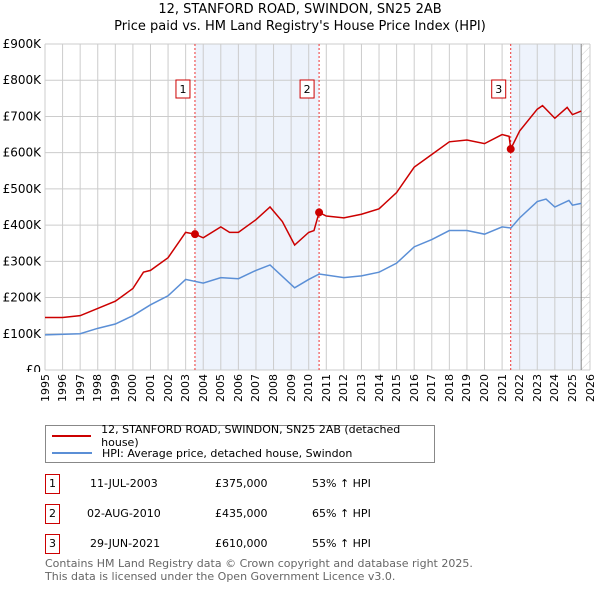 Image resolution: width=600 pixels, height=590 pixels. What do you see at coordinates (23, 80) in the screenshot?
I see `y-tick-label: £800K` at bounding box center [23, 80].